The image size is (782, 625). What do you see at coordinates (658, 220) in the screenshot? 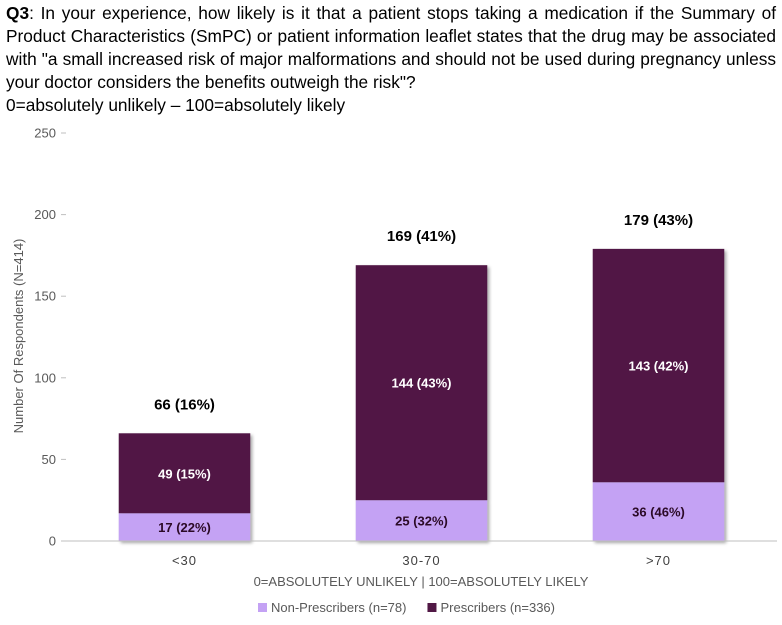
I see `total-label: 179 (43%)` at bounding box center [658, 220].